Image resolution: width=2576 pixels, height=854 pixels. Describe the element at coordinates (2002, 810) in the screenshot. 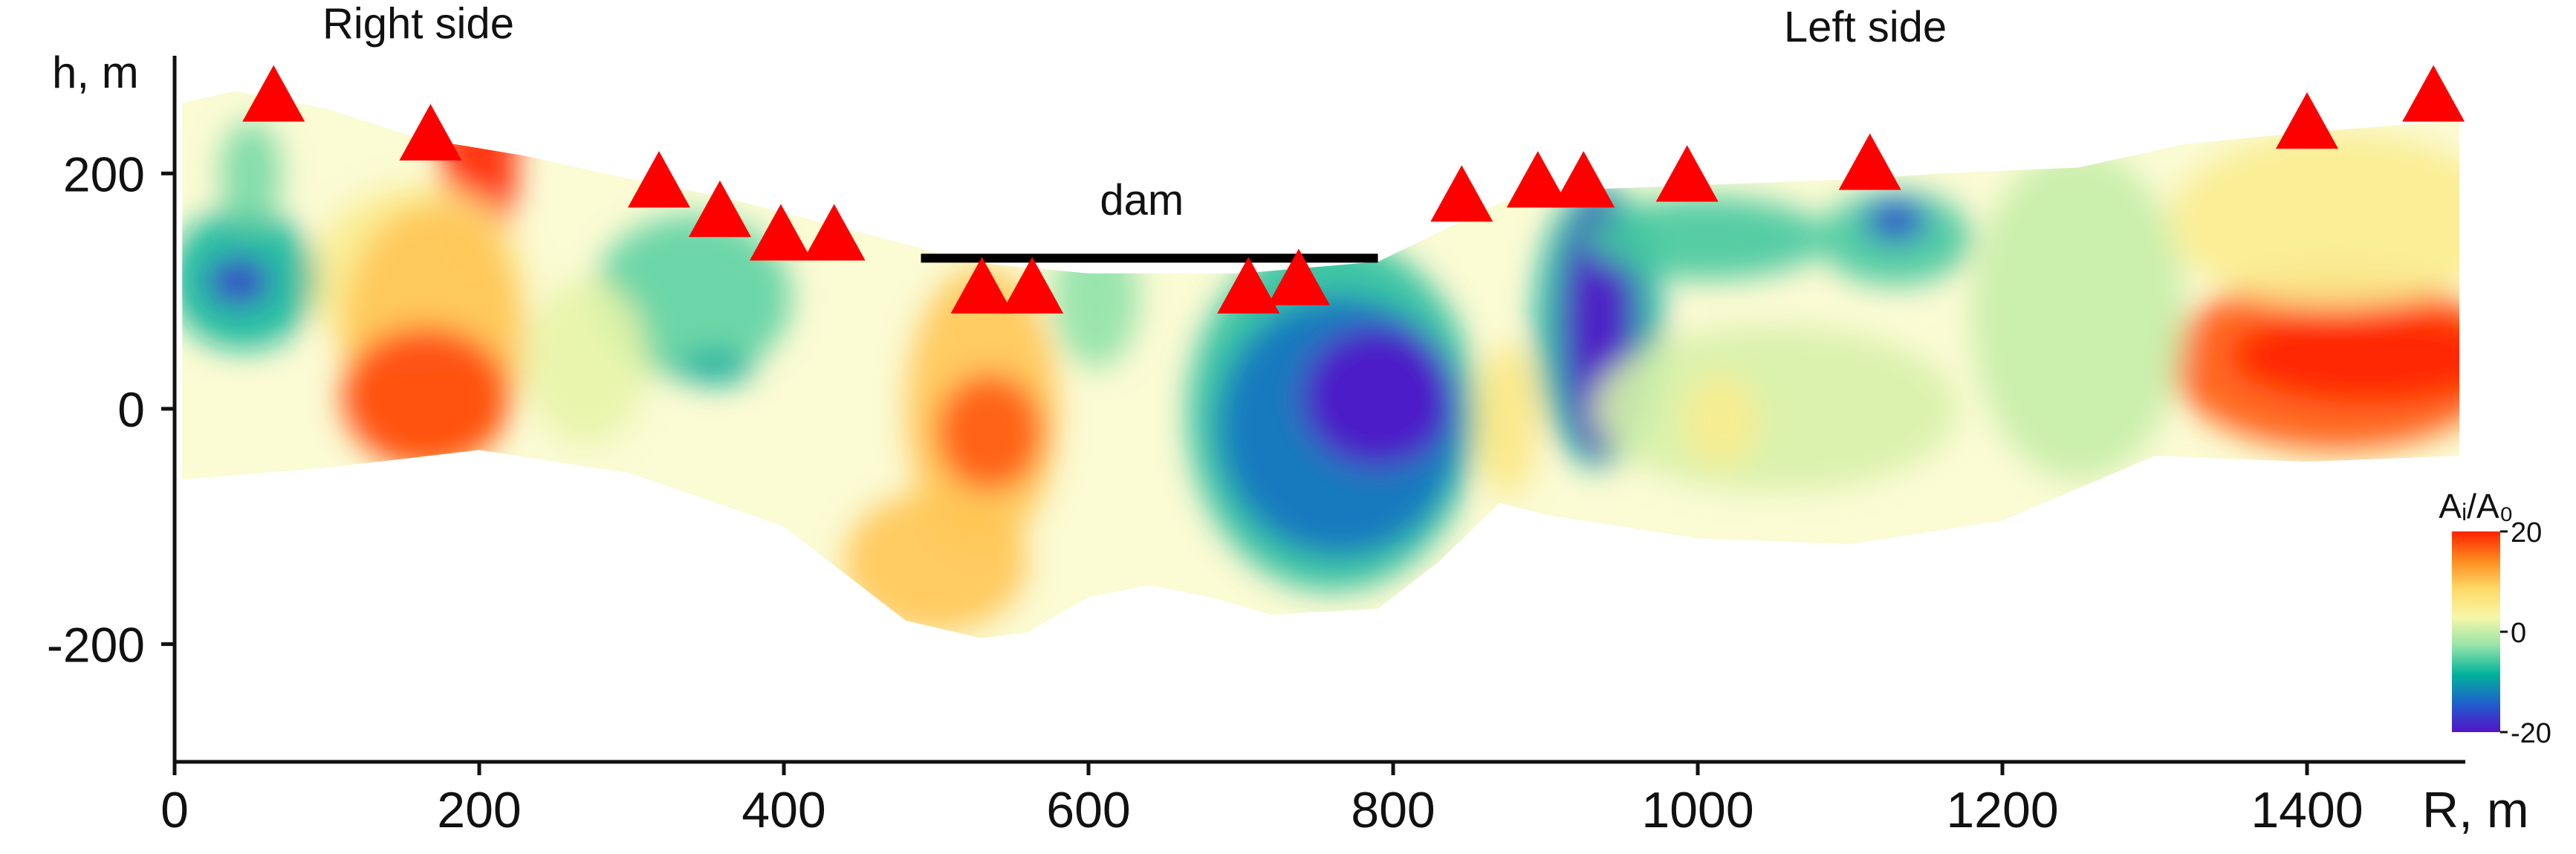

I see `x-tick-label: 1200` at that location.